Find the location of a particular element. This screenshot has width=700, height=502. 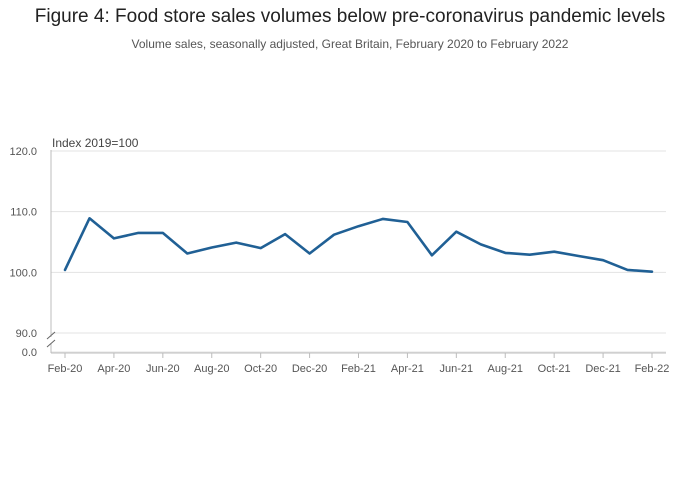

series is located at coordinates (358, 245).